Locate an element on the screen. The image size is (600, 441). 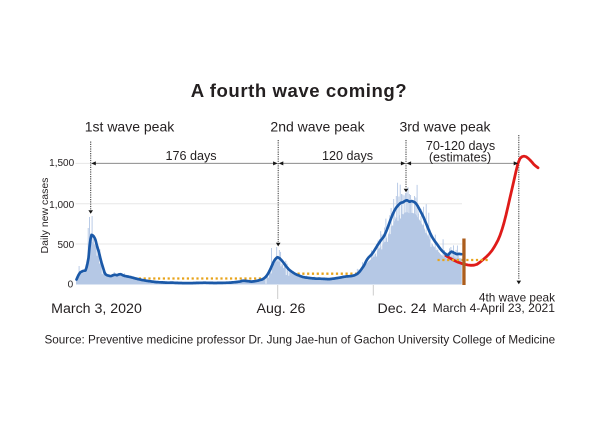
svg-text: Aug. 26 is located at coordinates (281, 309).